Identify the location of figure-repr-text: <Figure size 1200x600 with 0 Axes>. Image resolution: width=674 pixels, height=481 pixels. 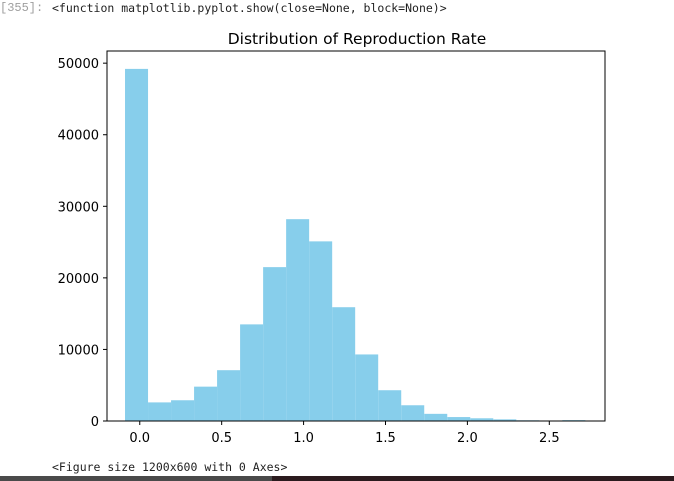
(170, 467).